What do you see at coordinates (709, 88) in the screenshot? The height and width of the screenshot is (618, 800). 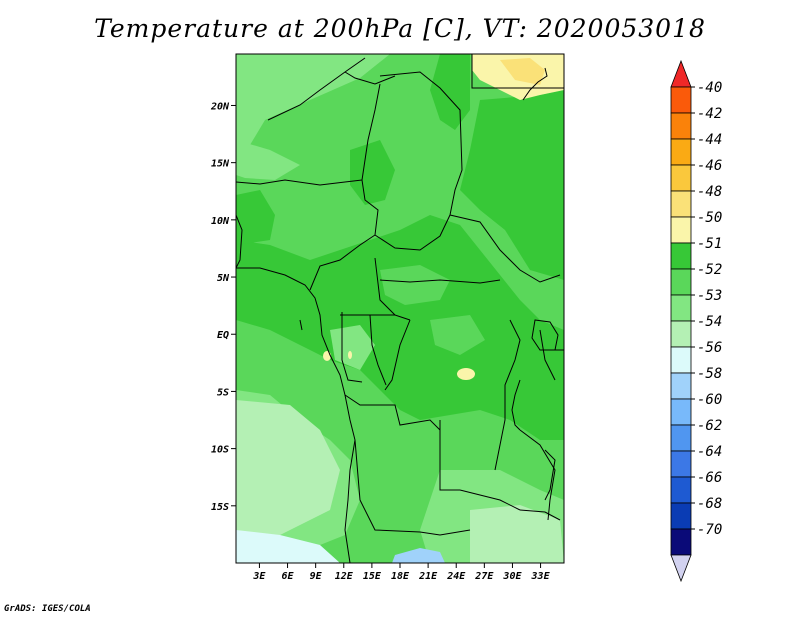 I see `colorbar-label: -40` at bounding box center [709, 88].